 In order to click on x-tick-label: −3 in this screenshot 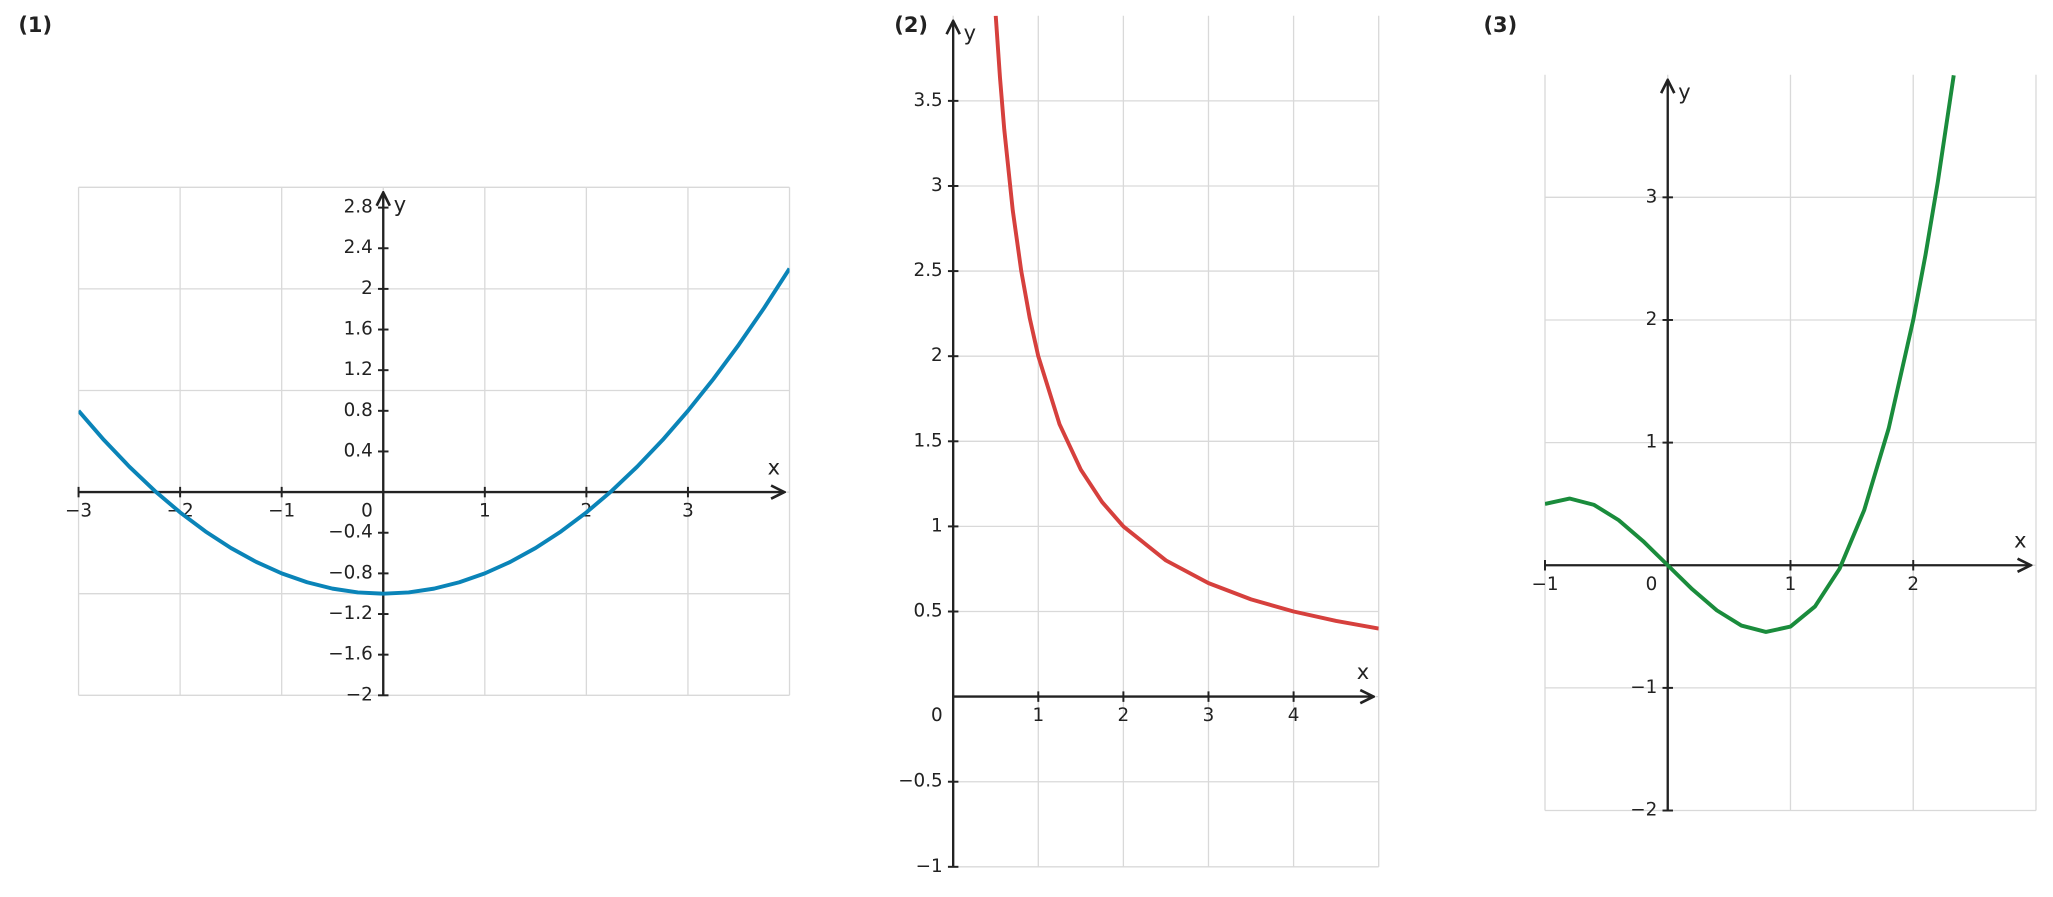, I will do `click(78, 511)`.